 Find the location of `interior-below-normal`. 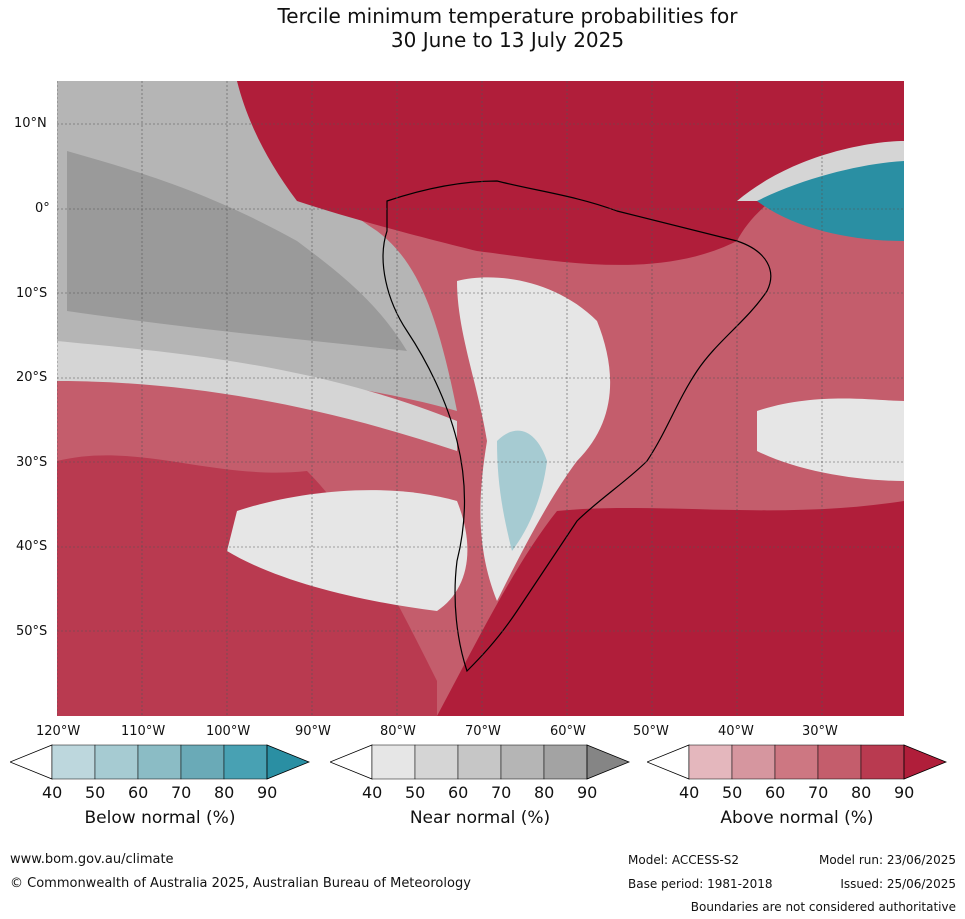

interior-below-normal is located at coordinates (522, 490).